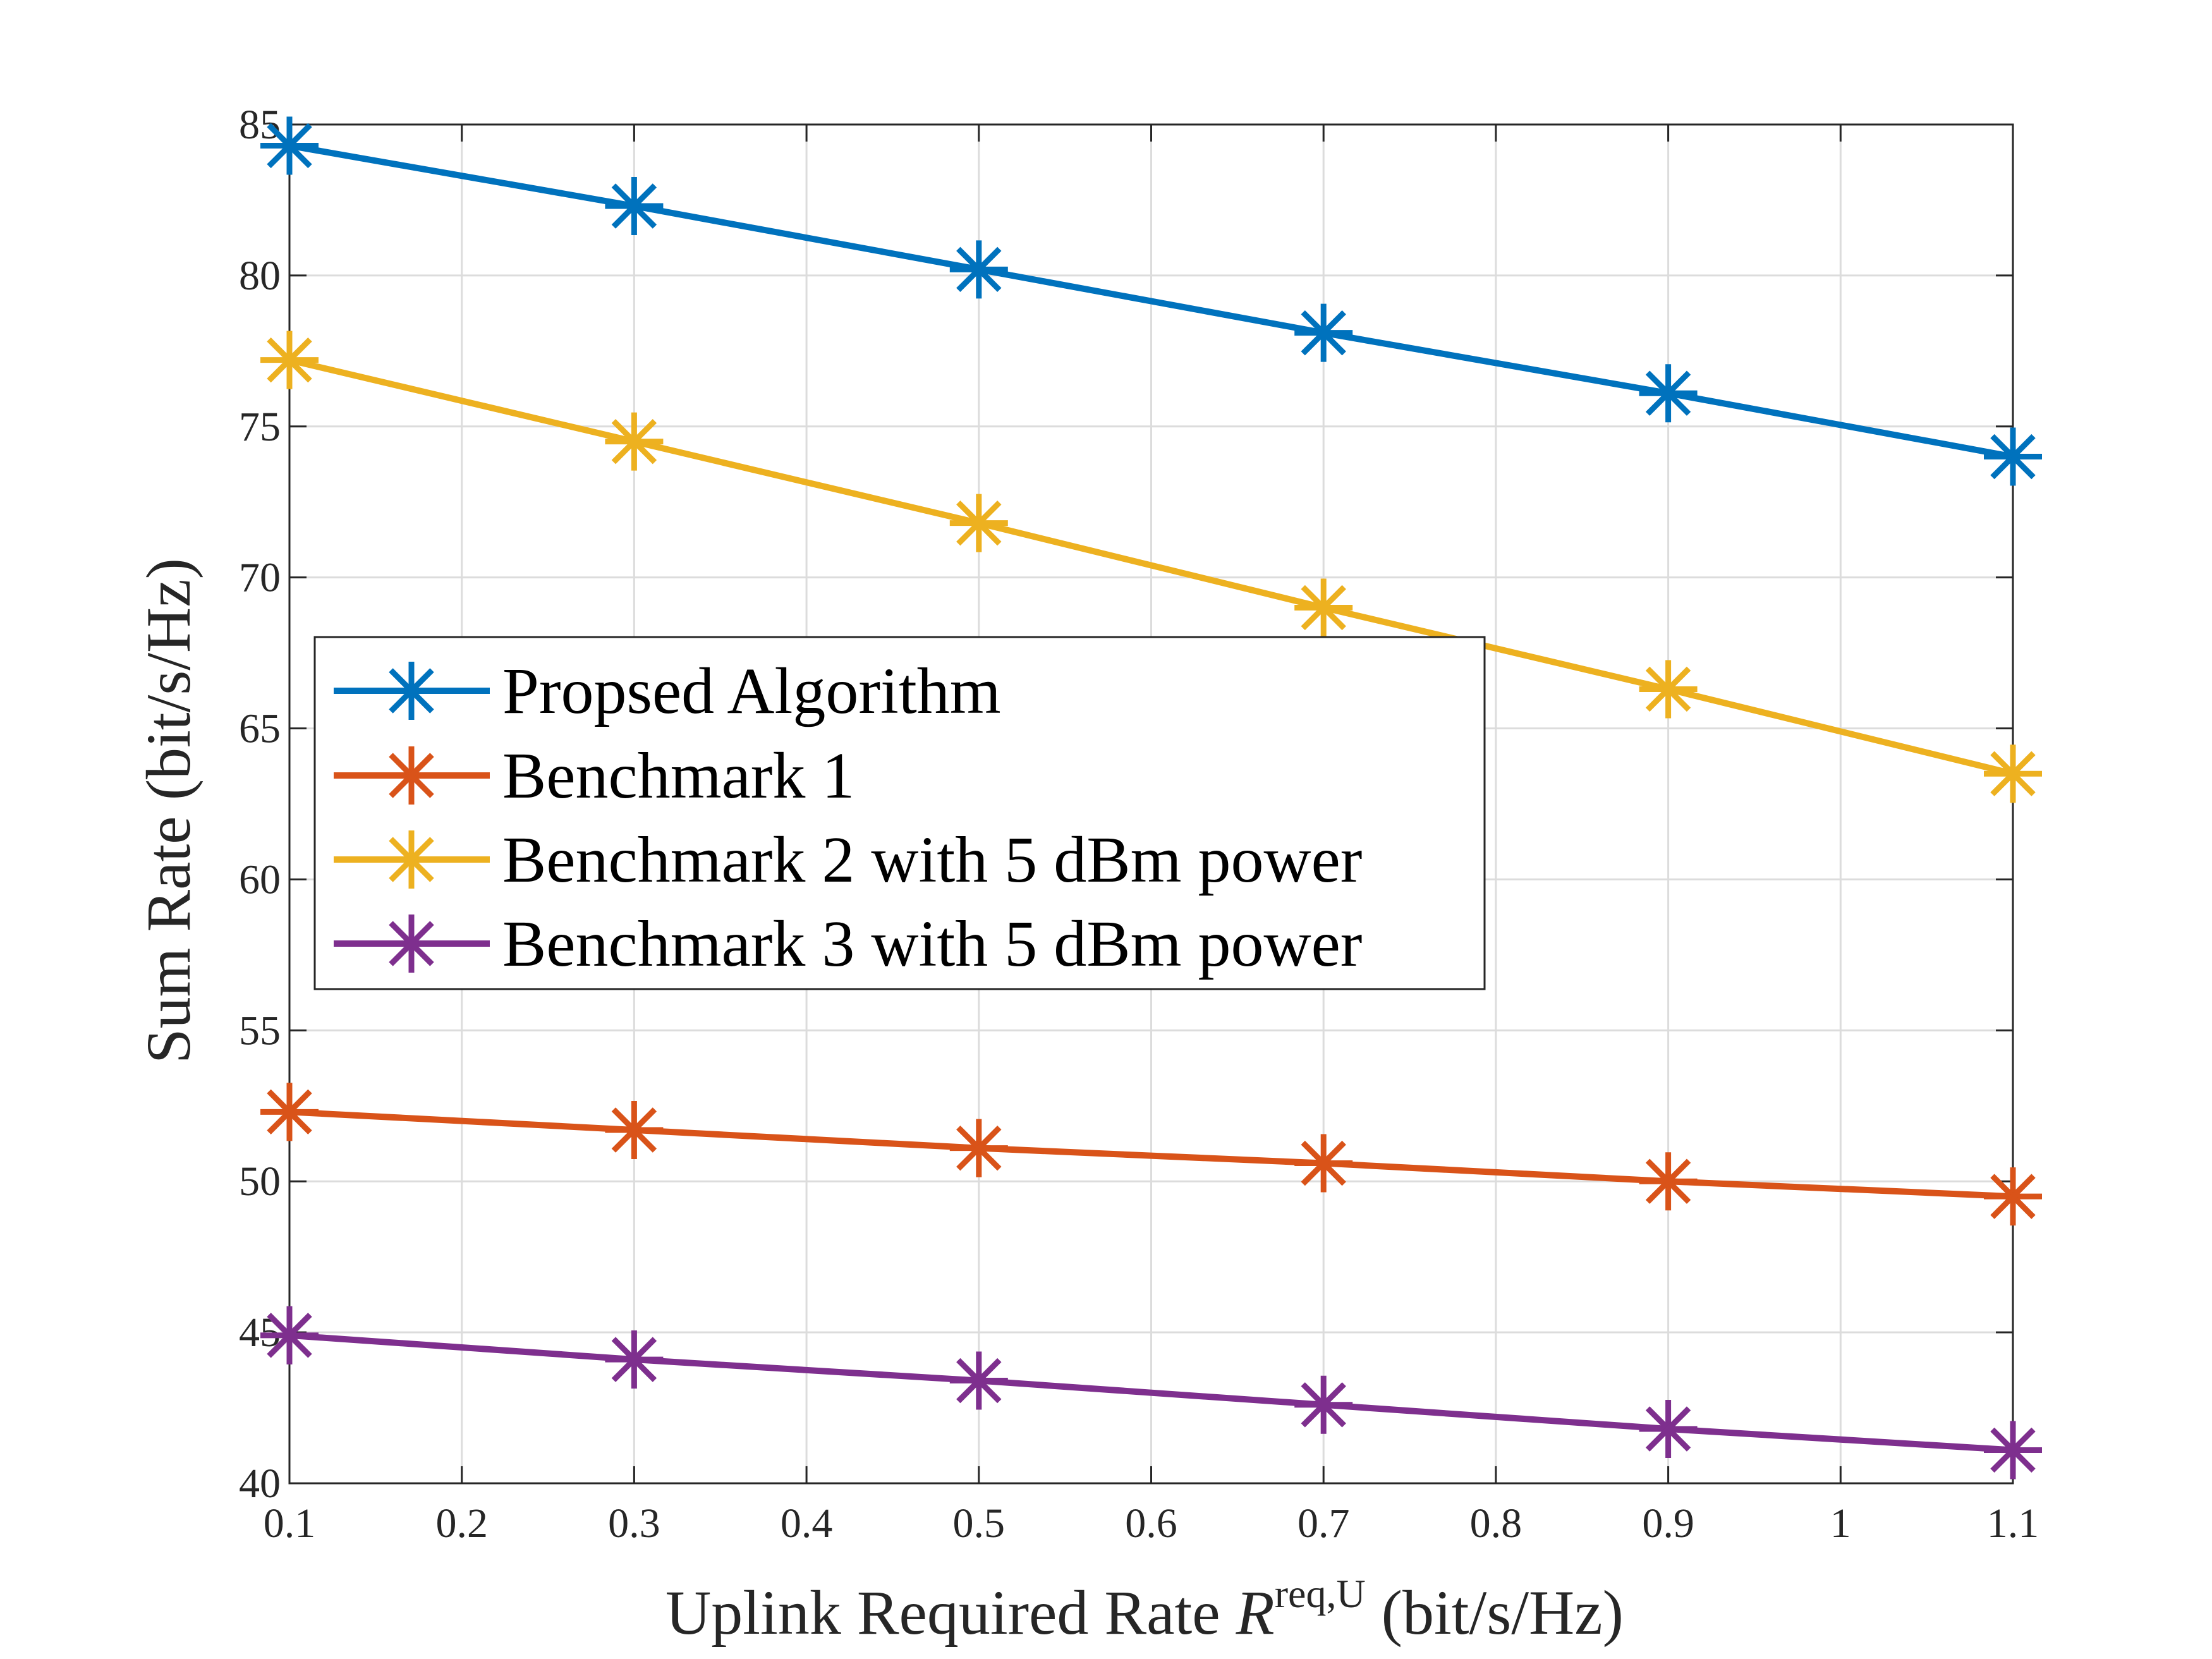  Describe the element at coordinates (807, 1523) in the screenshot. I see `x-tick-label: 0.4` at that location.